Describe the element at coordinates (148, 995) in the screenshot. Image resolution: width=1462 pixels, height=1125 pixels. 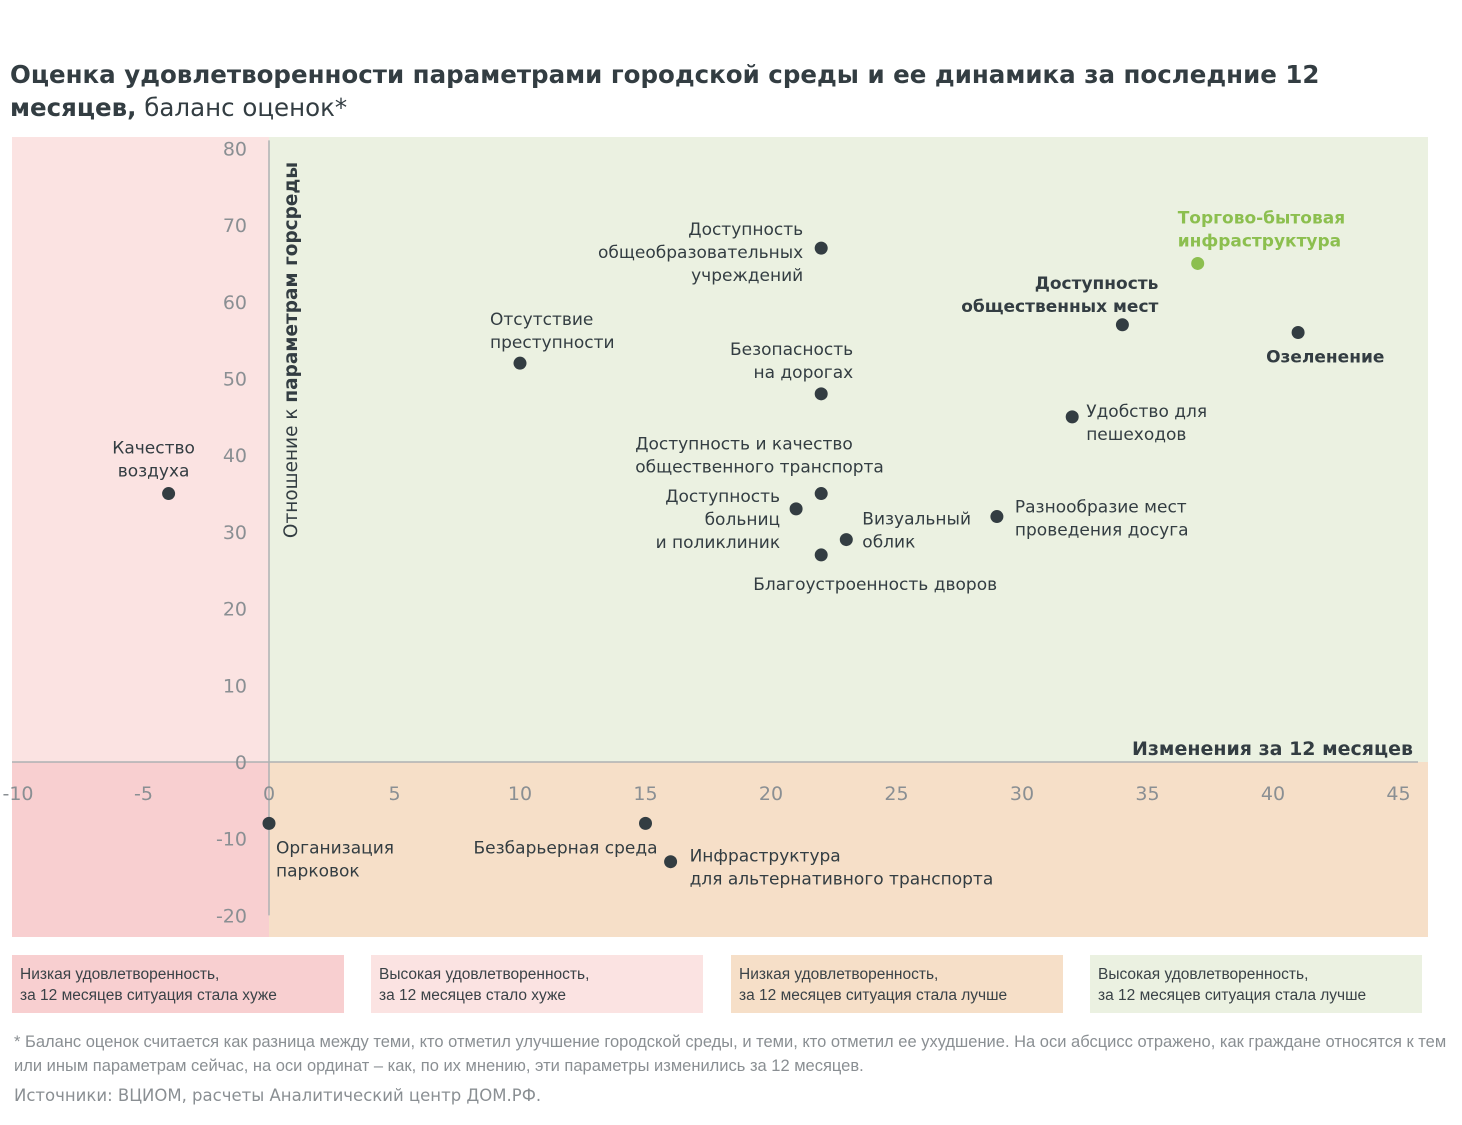
I see `legend-item-line2: за 12 месяцев ситуация стала хуже` at that location.